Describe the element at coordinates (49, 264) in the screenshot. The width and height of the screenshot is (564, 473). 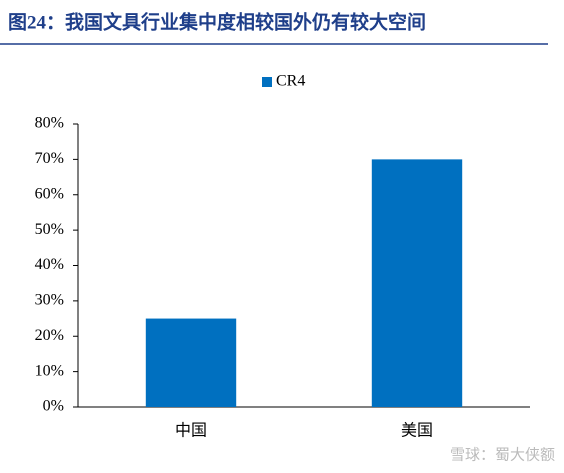
I see `y-tick-label: 40%` at that location.